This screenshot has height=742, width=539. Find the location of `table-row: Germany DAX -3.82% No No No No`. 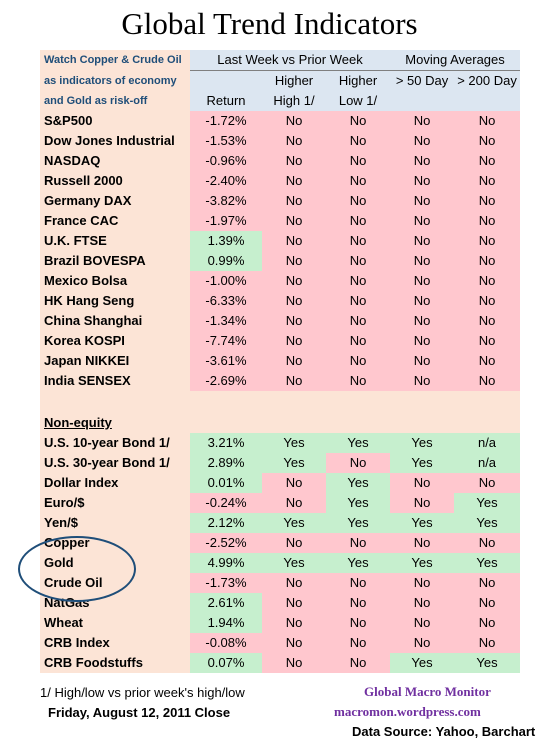

table-row: Germany DAX -3.82% No No No No is located at coordinates (280, 201).